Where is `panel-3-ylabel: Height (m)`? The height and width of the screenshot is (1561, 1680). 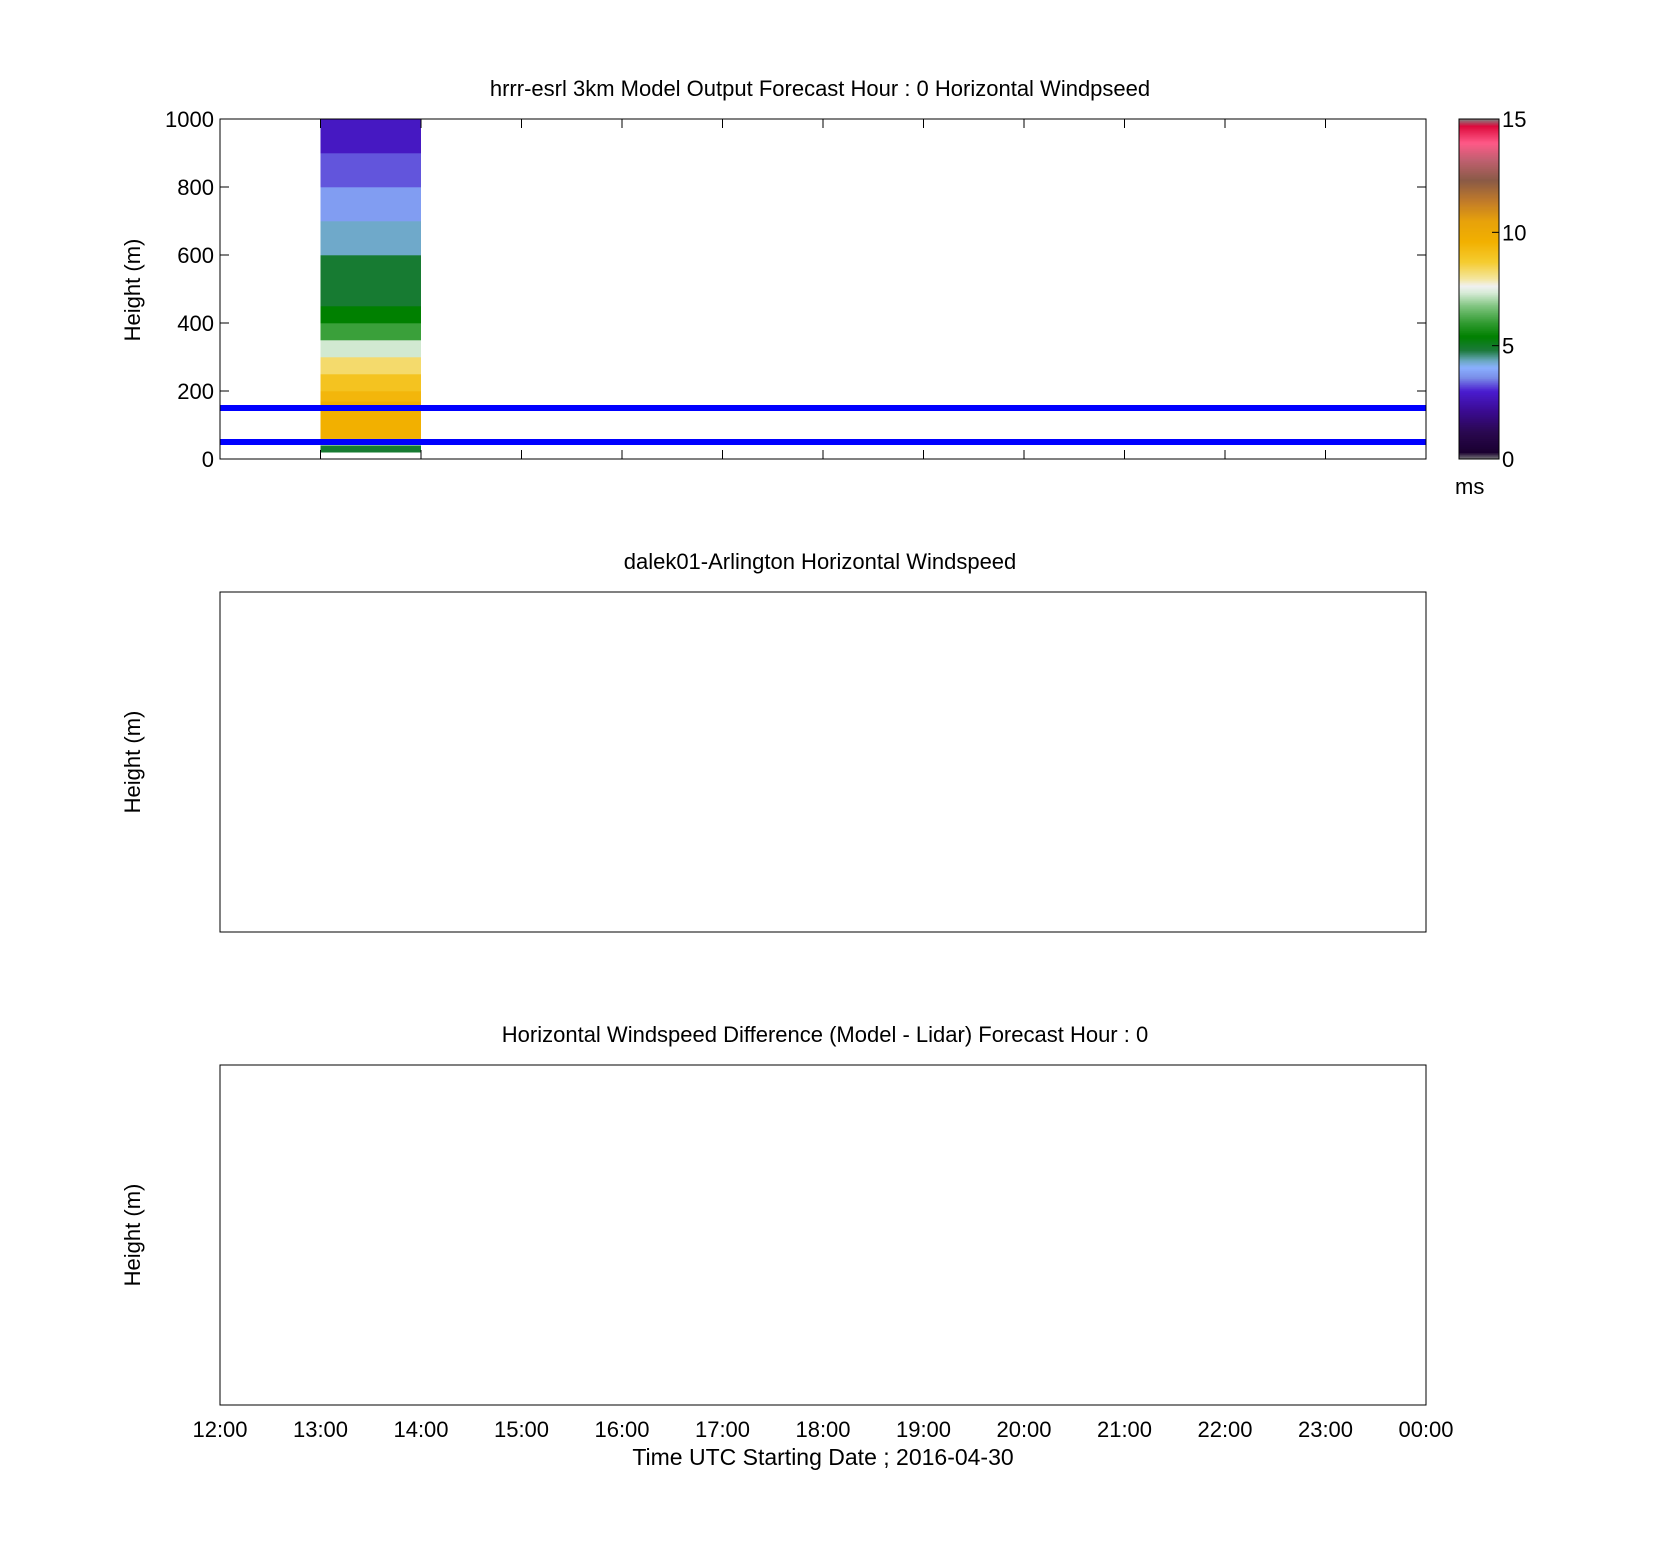
panel-3-ylabel: Height (m) is located at coordinates (132, 1235).